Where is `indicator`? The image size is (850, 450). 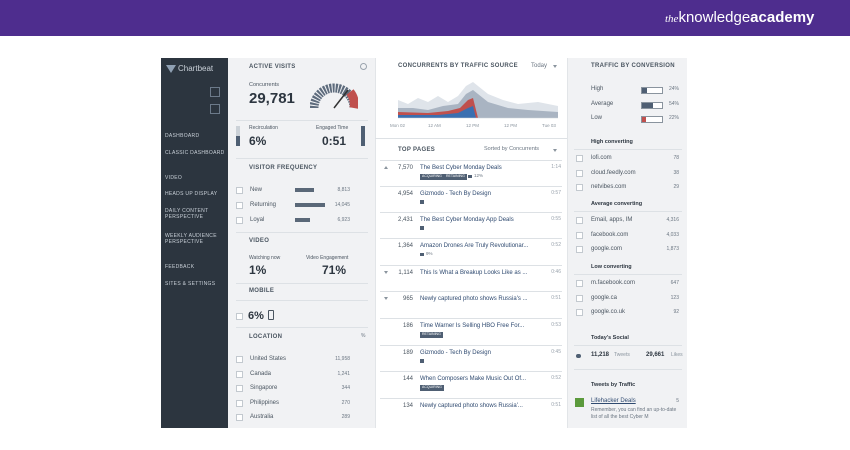 indicator is located at coordinates (363, 136).